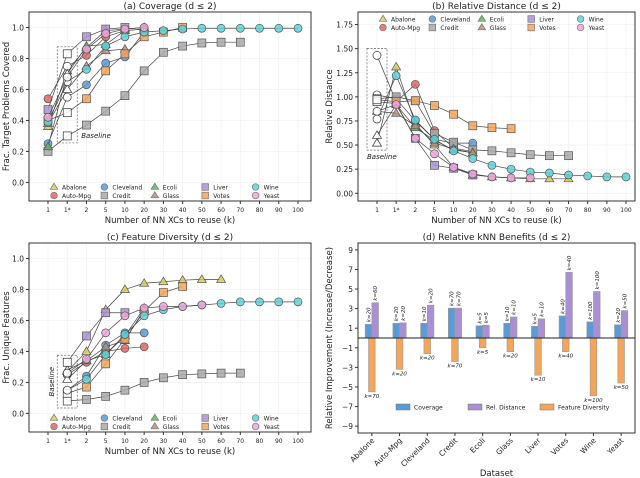  Describe the element at coordinates (70, 426) in the screenshot. I see `legend-item: Auto-Mpg` at that location.